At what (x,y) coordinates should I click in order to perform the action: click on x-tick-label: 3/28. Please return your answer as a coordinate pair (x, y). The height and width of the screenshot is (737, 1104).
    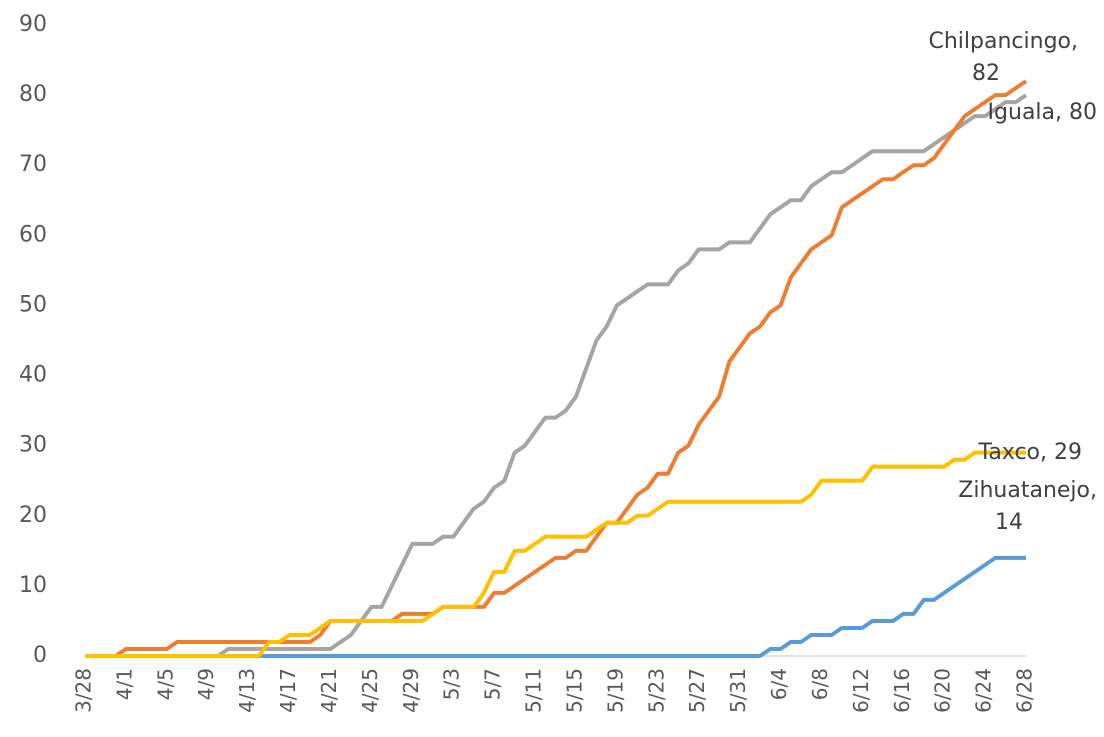
    Looking at the image, I should click on (84, 690).